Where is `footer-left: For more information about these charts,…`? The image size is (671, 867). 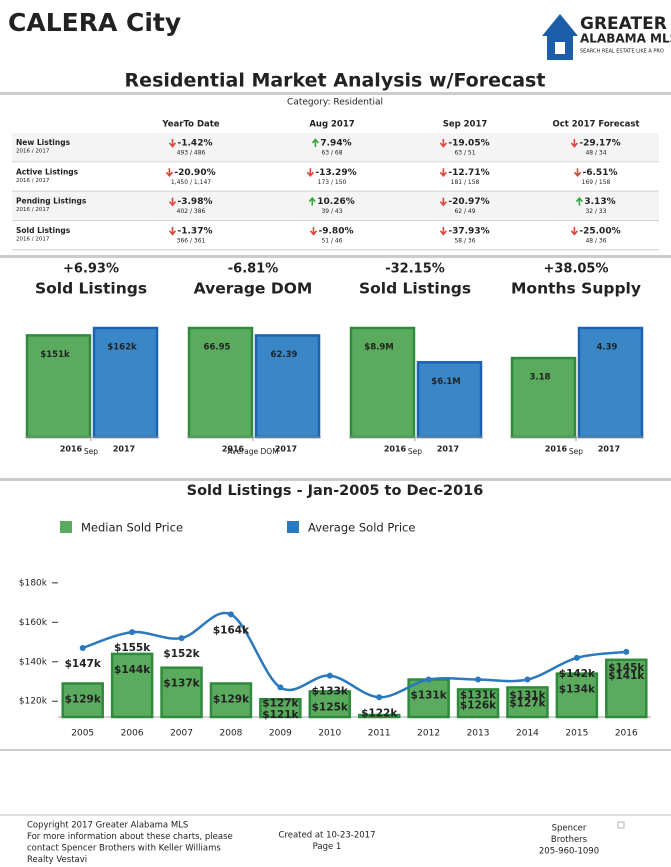
footer-left: For more information about these charts,… is located at coordinates (130, 837).